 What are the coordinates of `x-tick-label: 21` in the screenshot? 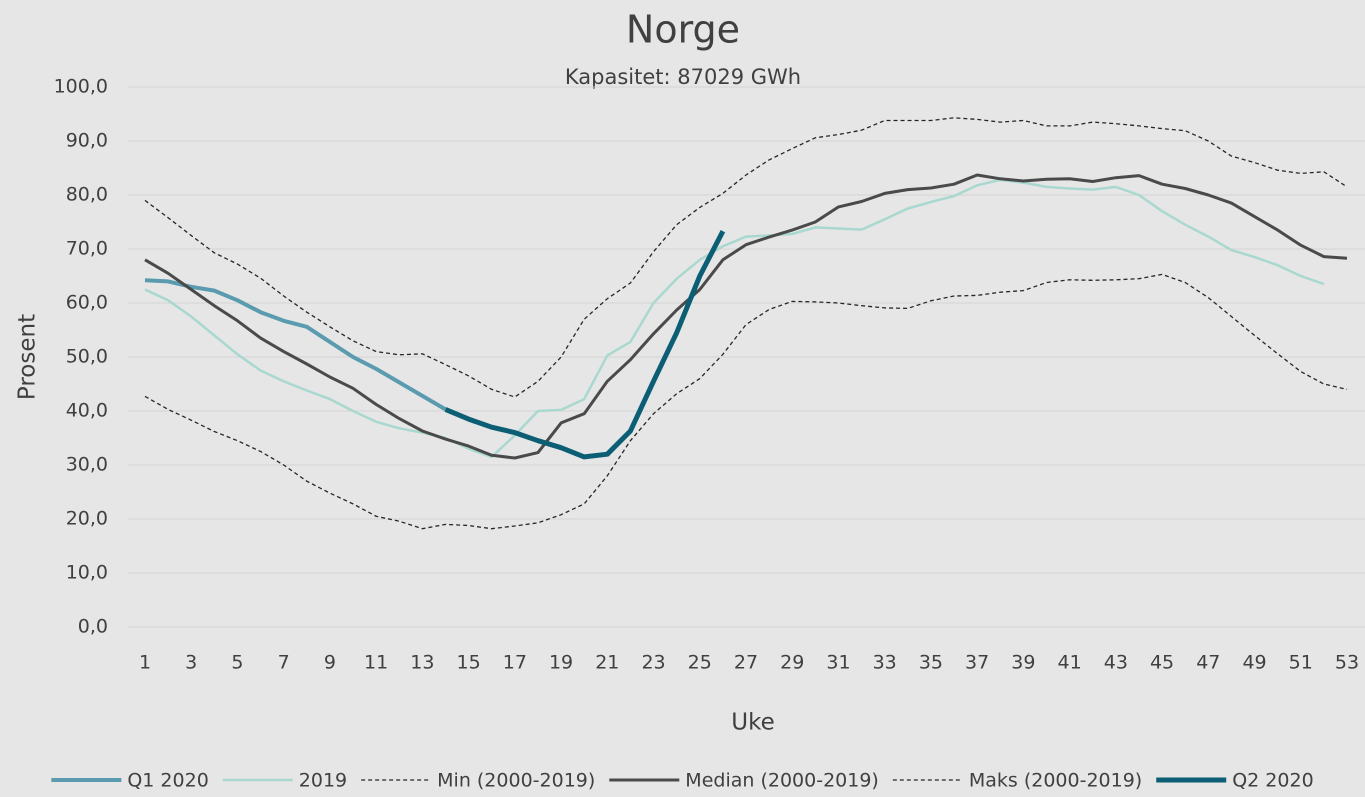 It's located at (607, 663).